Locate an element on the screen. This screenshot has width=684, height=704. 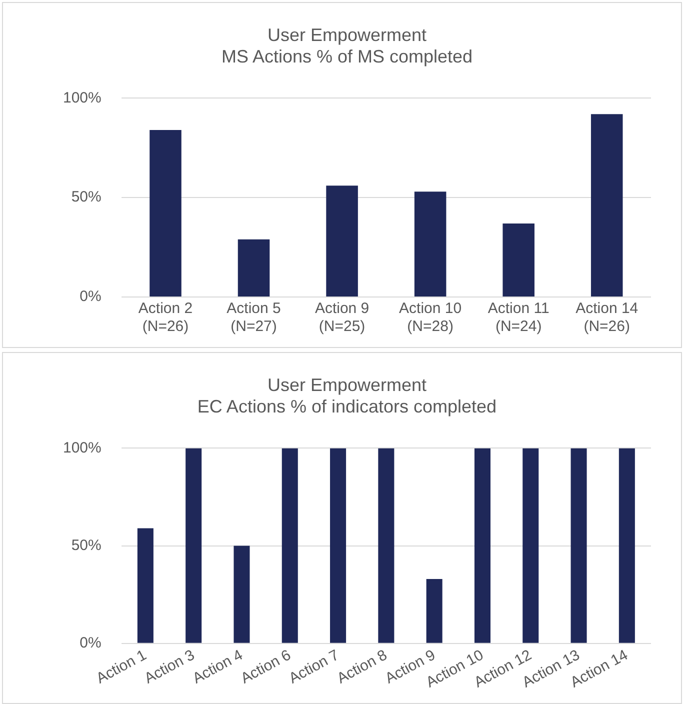
chart-subtitle: MS Actions % of MS completed is located at coordinates (347, 56).